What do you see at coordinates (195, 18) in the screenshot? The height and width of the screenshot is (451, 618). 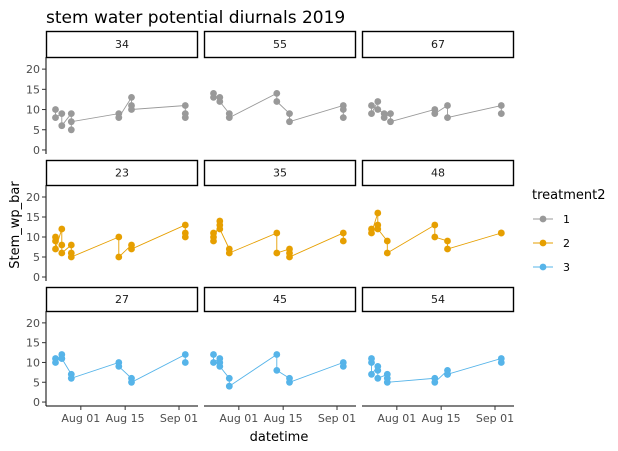 I see `chart-title: stem water potential diurnals 2019` at bounding box center [195, 18].